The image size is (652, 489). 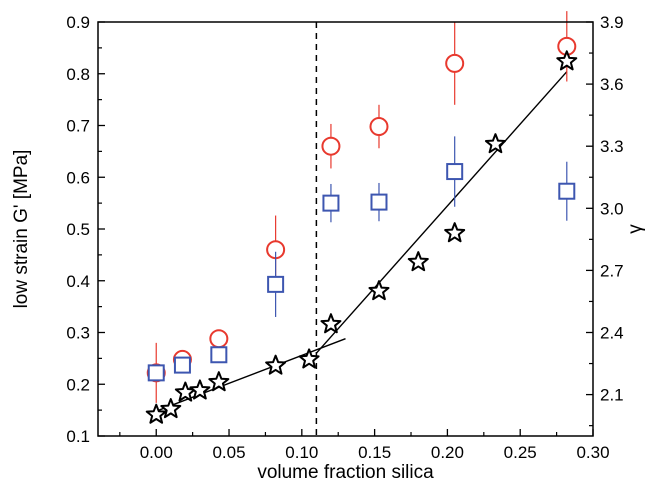 I want to click on y2-tick-label: 3.3, so click(x=612, y=146).